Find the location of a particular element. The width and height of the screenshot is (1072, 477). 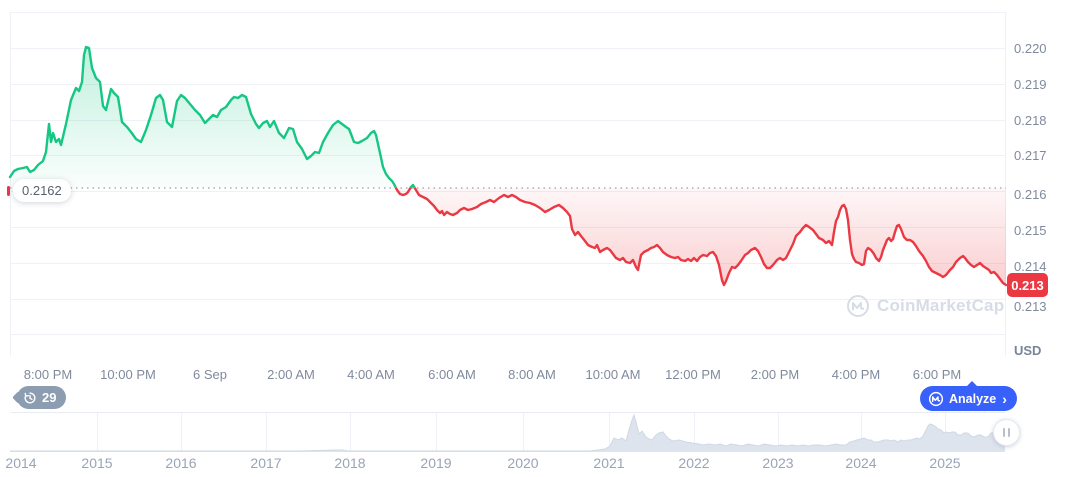

x-axis-tick: 6 Sep is located at coordinates (210, 374).